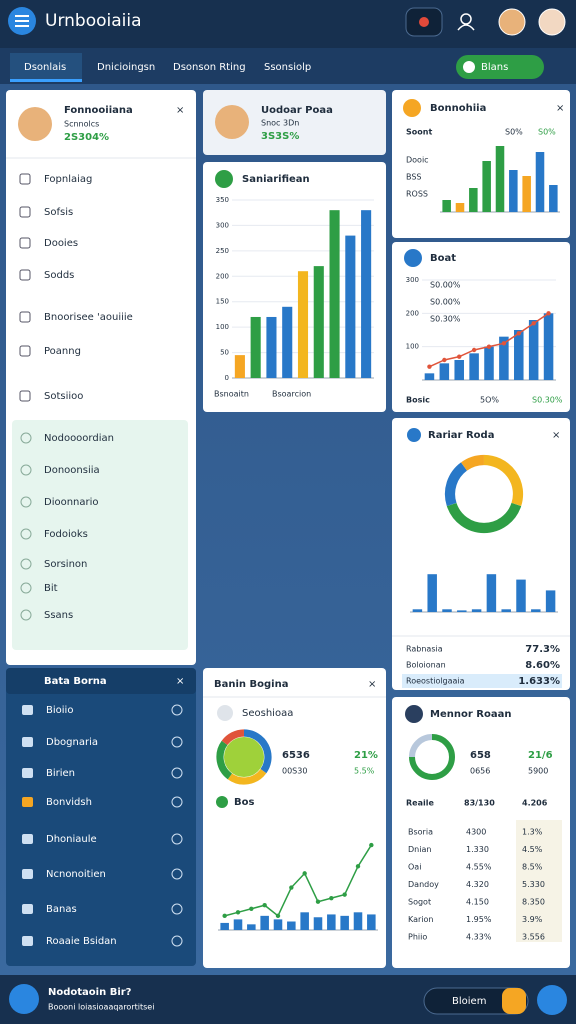 The width and height of the screenshot is (576, 1024). Describe the element at coordinates (538, 771) in the screenshot. I see `stat: 5900` at that location.